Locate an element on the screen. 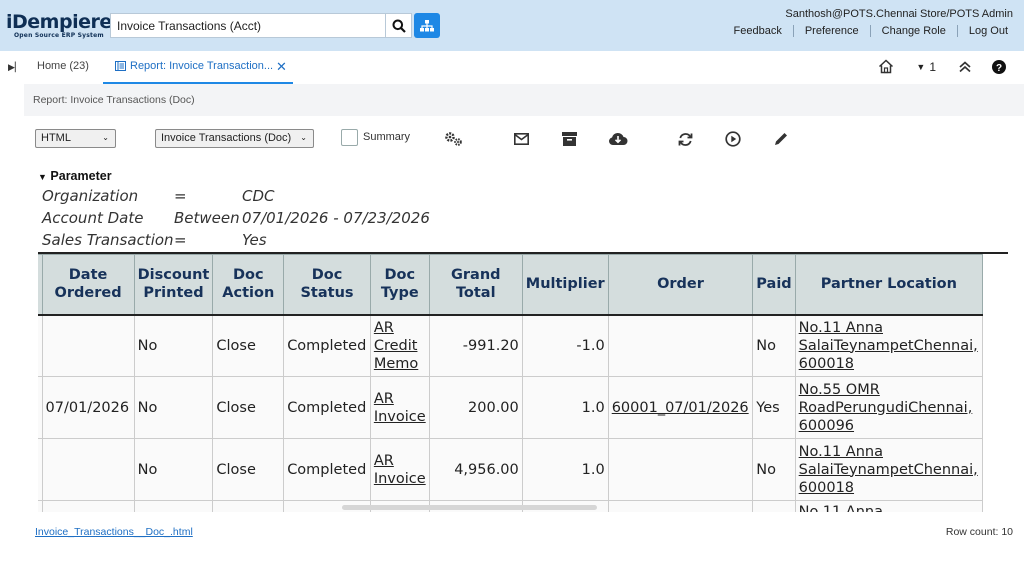 This screenshot has height=576, width=1024. column-header: Doc Status is located at coordinates (327, 285).